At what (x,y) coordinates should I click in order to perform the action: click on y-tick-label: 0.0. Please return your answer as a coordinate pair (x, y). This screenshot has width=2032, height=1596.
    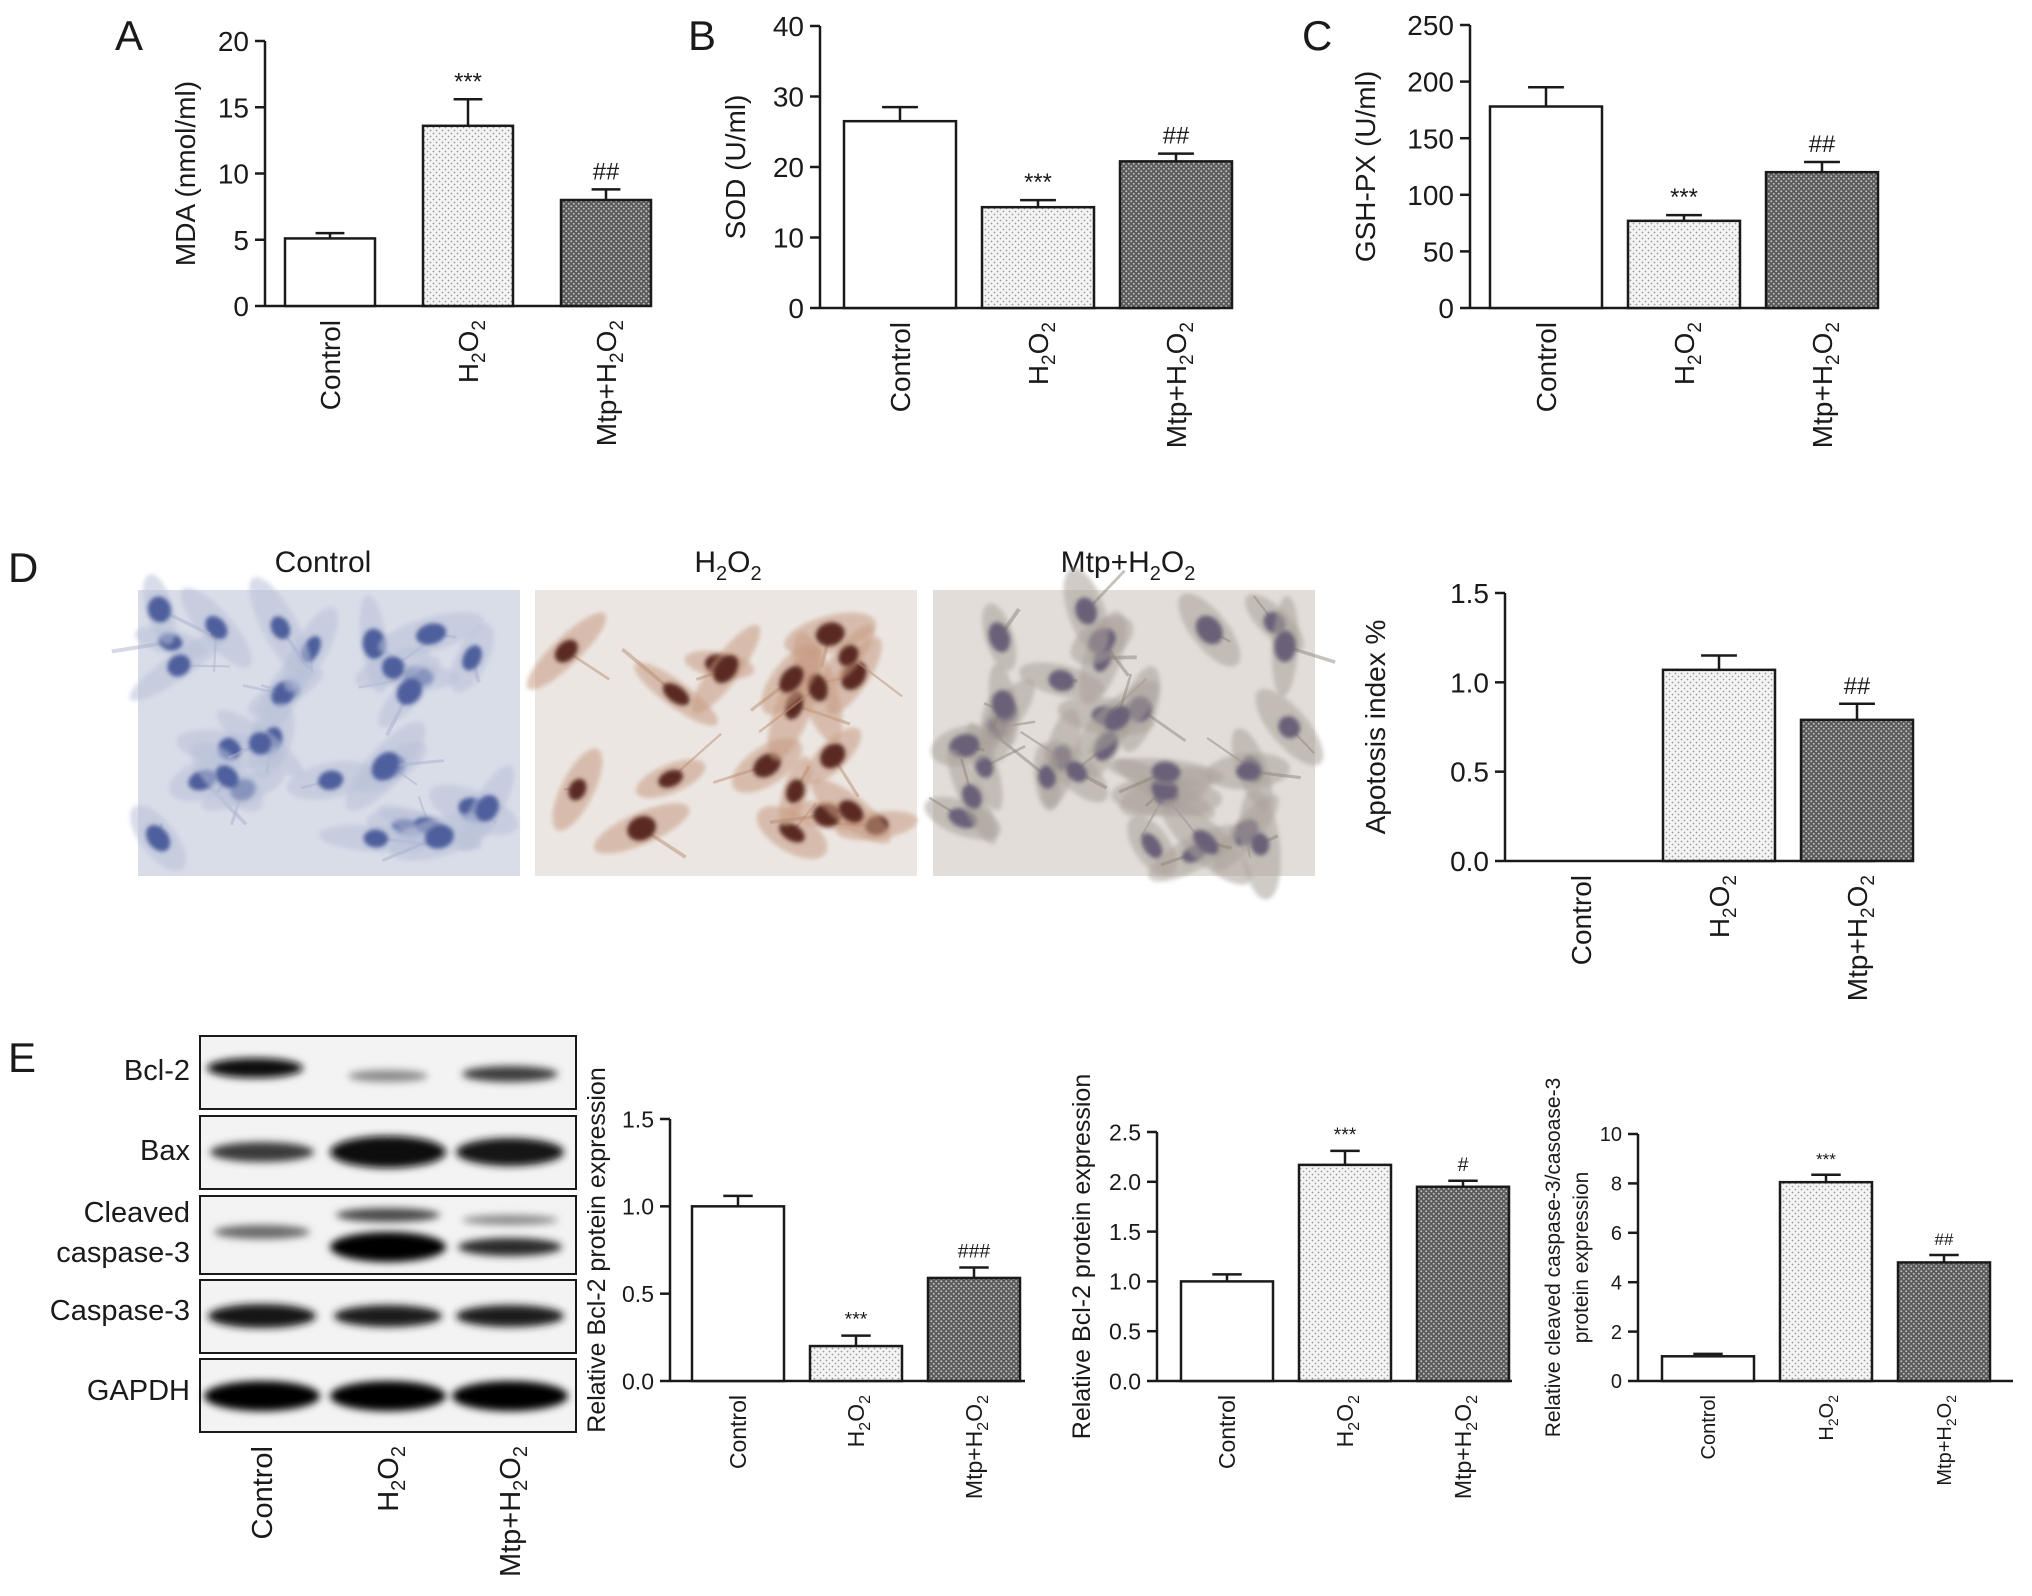
    Looking at the image, I should click on (1125, 1381).